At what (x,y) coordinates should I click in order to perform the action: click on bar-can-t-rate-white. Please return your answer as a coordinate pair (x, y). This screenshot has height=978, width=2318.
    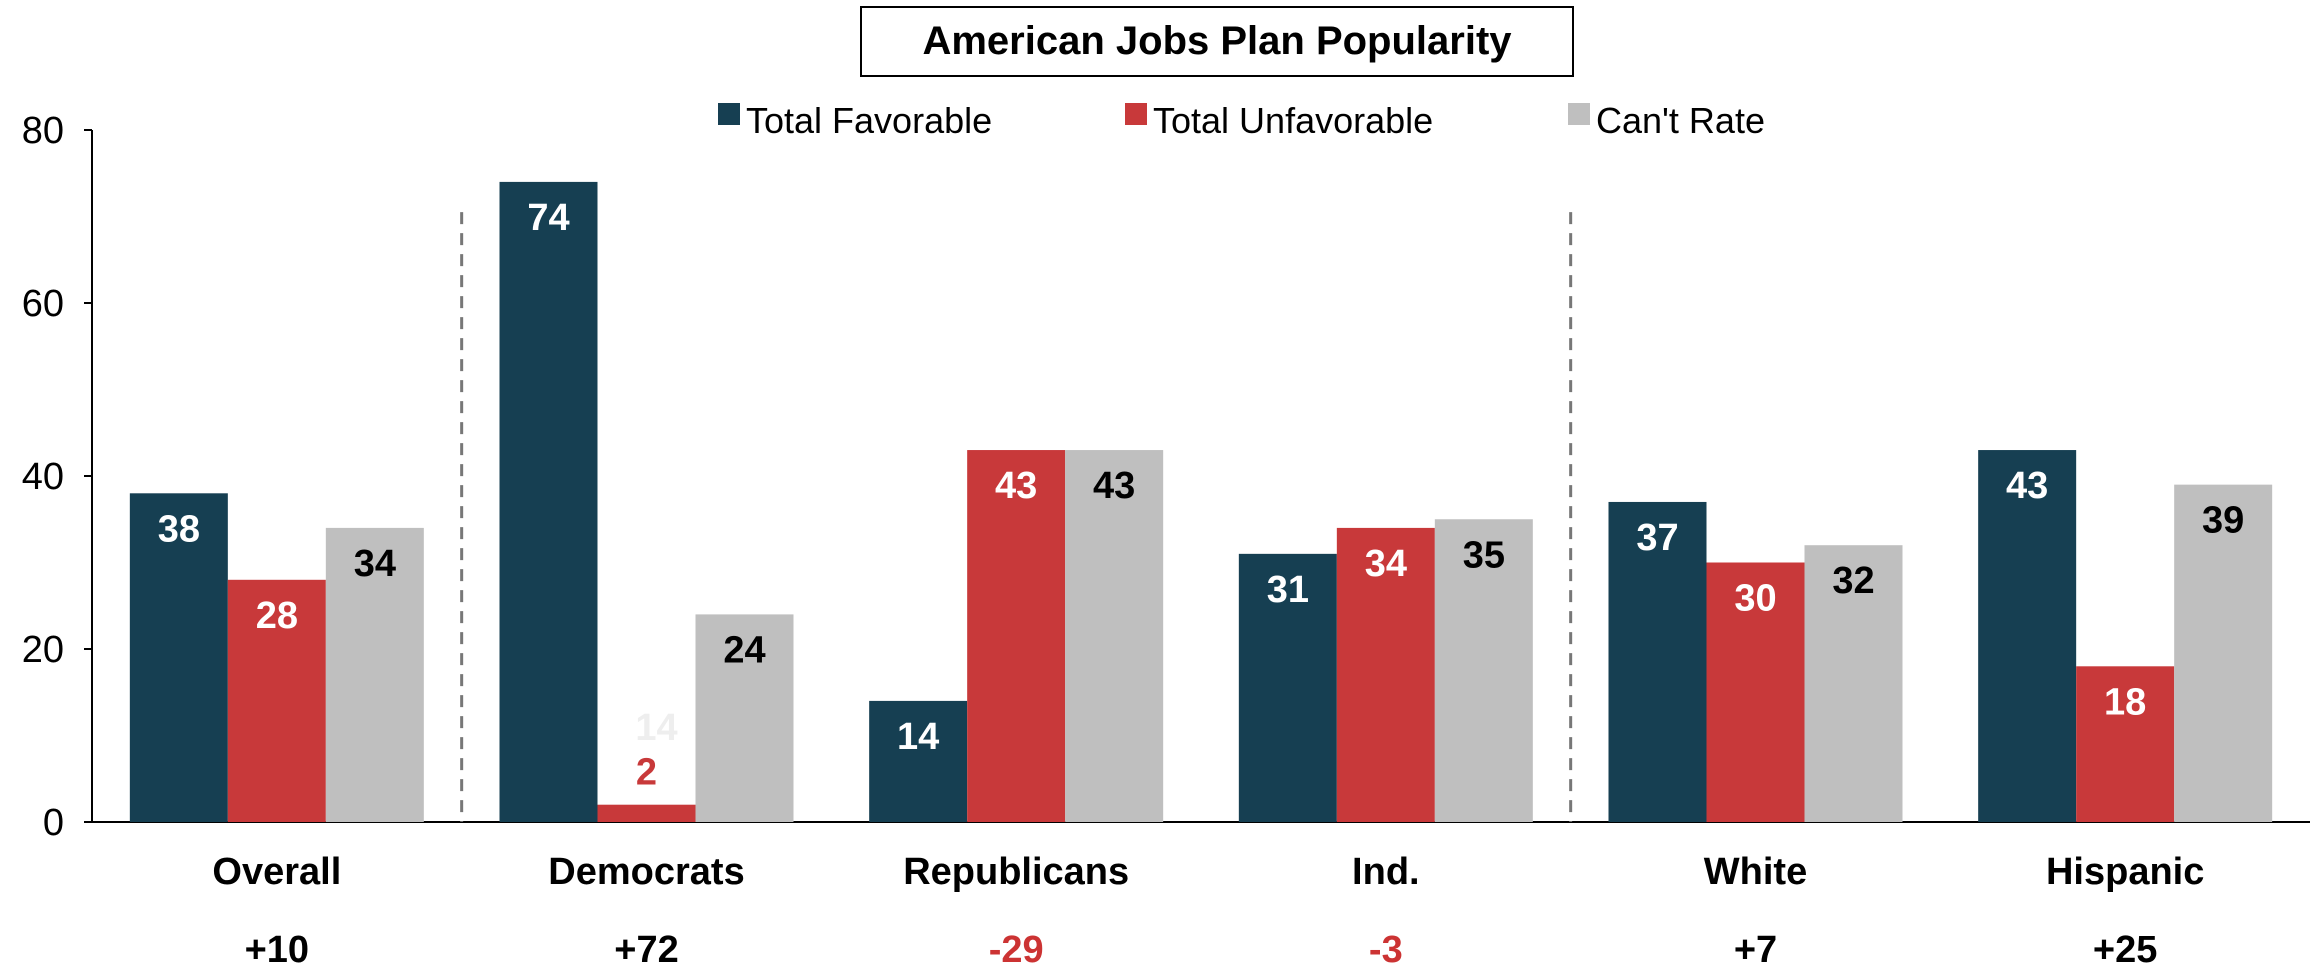
    Looking at the image, I should click on (1853, 683).